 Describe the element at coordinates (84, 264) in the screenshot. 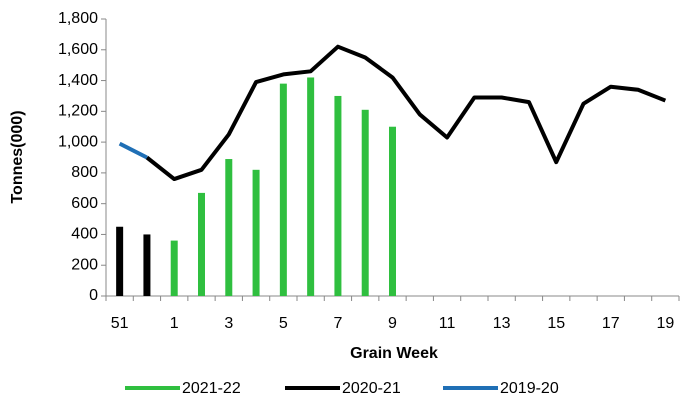

I see `y-tick-label: 200` at that location.